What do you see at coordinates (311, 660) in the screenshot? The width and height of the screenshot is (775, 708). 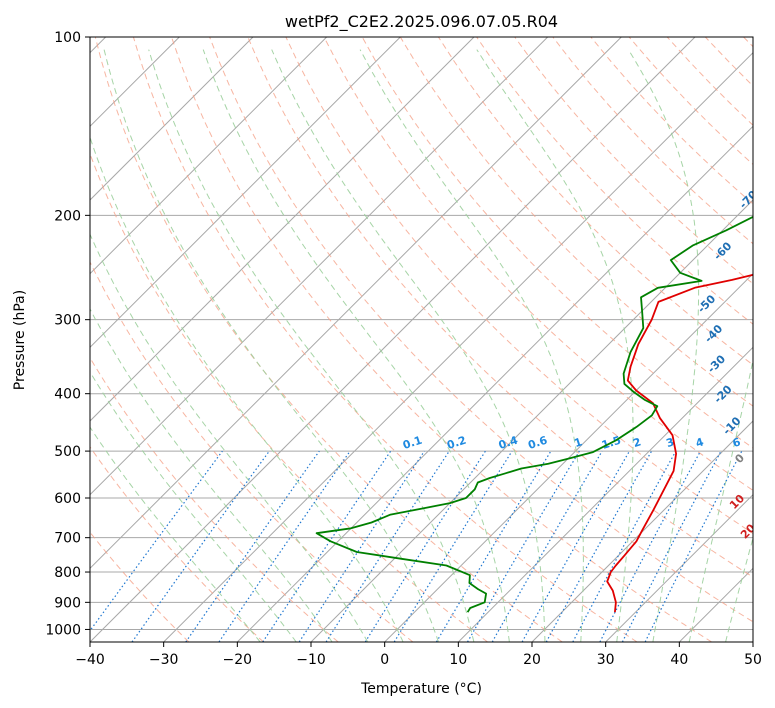 I see `x-tick-label: −10` at bounding box center [311, 660].